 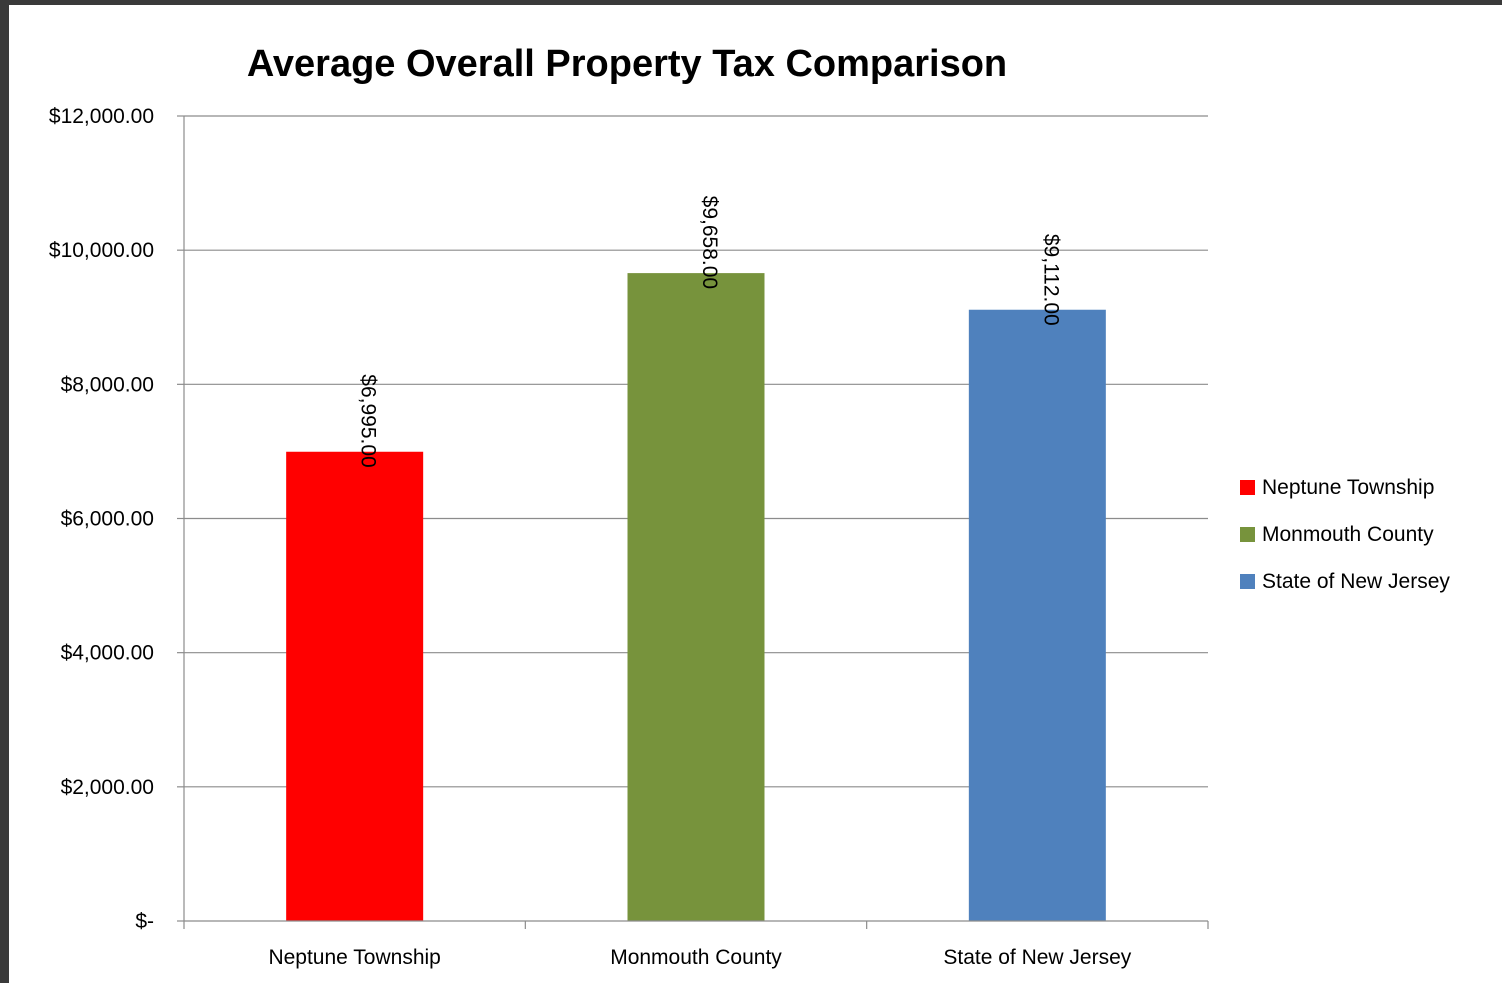 I want to click on legend-label: Neptune Township, so click(x=1348, y=487).